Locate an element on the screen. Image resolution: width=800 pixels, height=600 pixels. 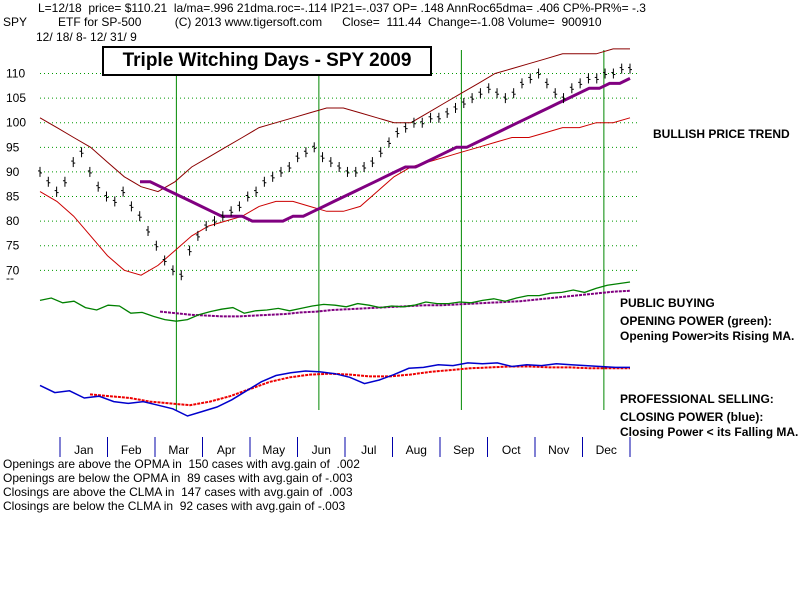
annotation-closing-power: CLOSING POWER (blue): is located at coordinates (692, 417).